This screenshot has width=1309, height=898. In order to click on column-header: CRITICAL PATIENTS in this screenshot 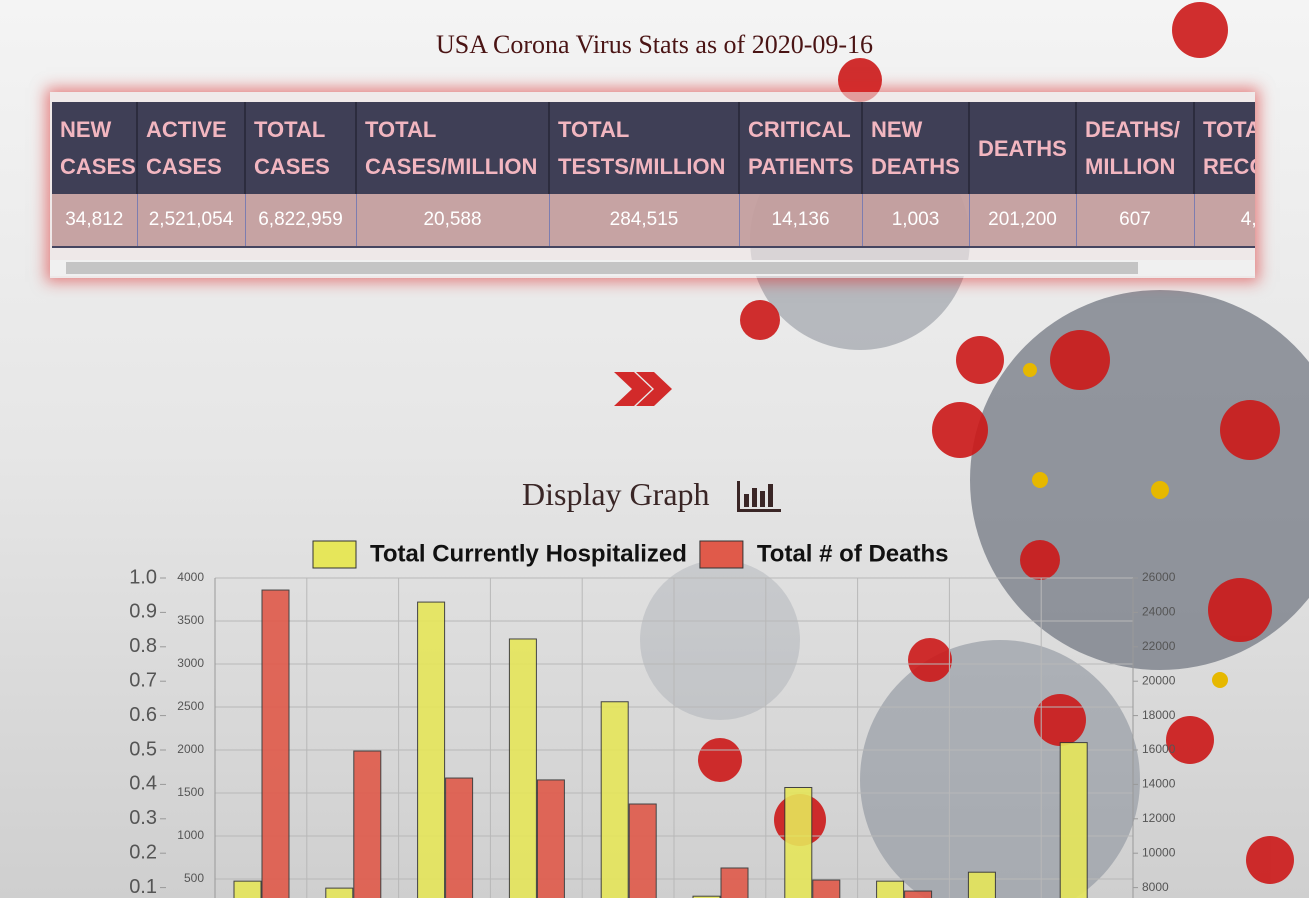, I will do `click(801, 148)`.